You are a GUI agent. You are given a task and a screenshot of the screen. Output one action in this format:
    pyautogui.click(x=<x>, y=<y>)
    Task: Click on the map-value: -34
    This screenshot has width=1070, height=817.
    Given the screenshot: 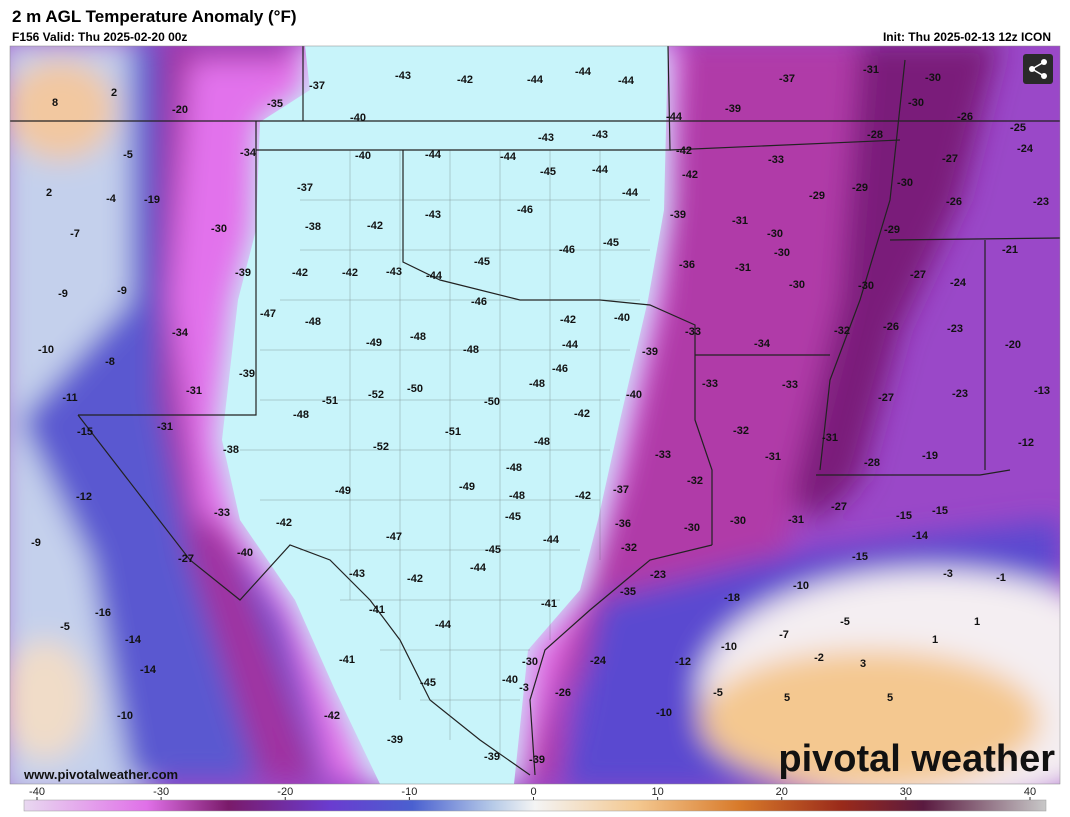 What is the action you would take?
    pyautogui.click(x=762, y=344)
    